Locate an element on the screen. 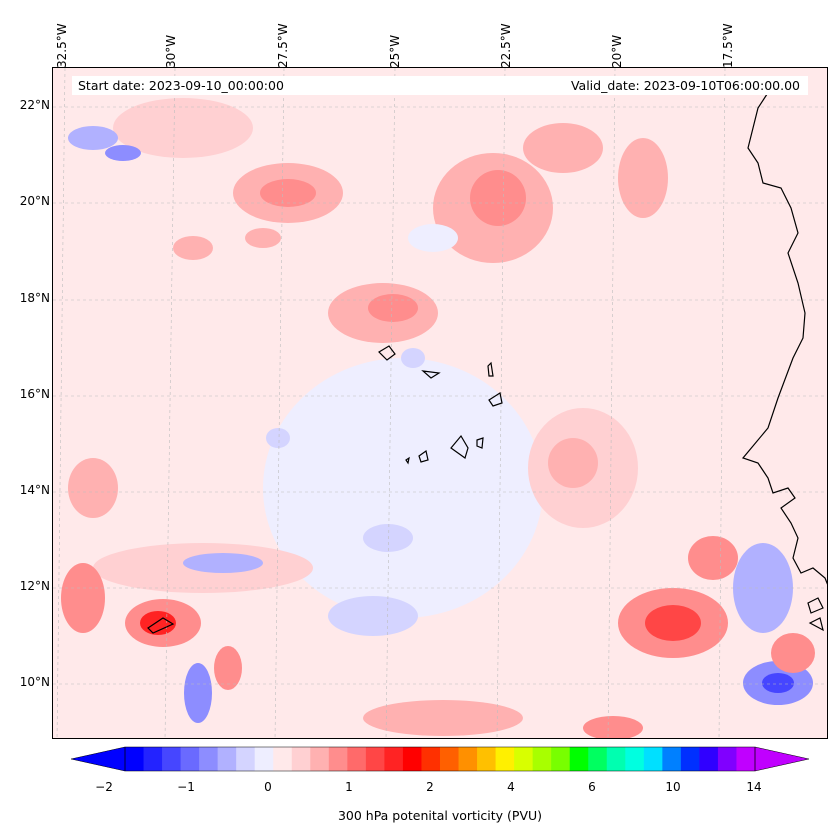 This screenshot has height=836, width=837. colorbar-tick: −2 is located at coordinates (104, 787).